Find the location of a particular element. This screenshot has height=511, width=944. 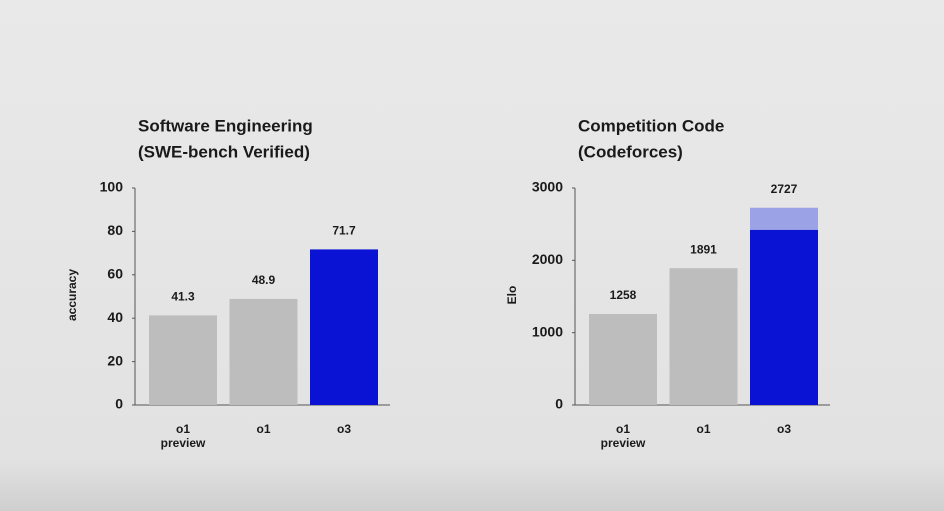

chart-title: Competition Code is located at coordinates (651, 125).